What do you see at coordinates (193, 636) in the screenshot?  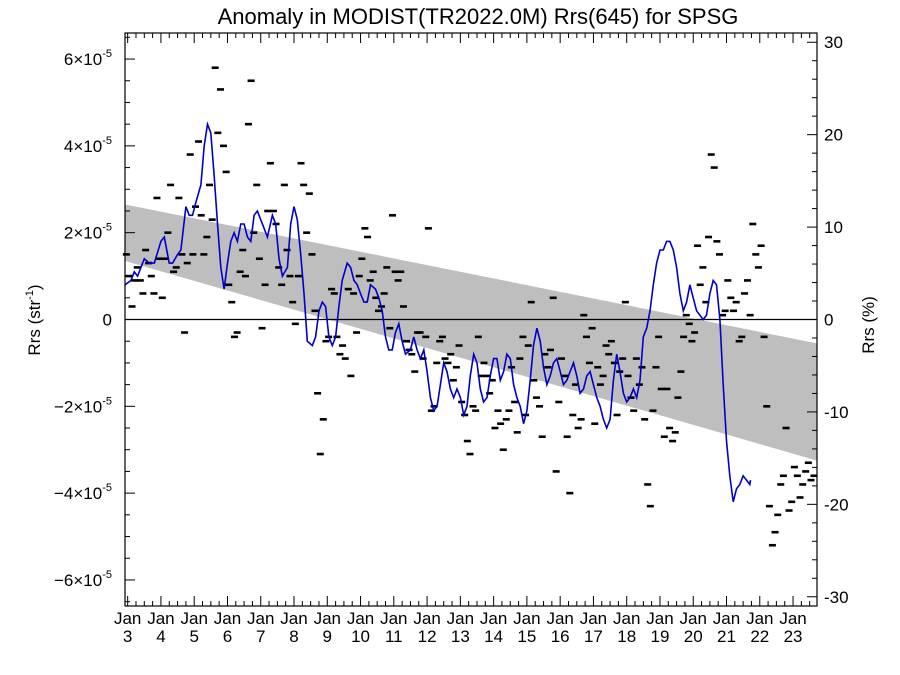 I see `x-tick-year: 5` at bounding box center [193, 636].